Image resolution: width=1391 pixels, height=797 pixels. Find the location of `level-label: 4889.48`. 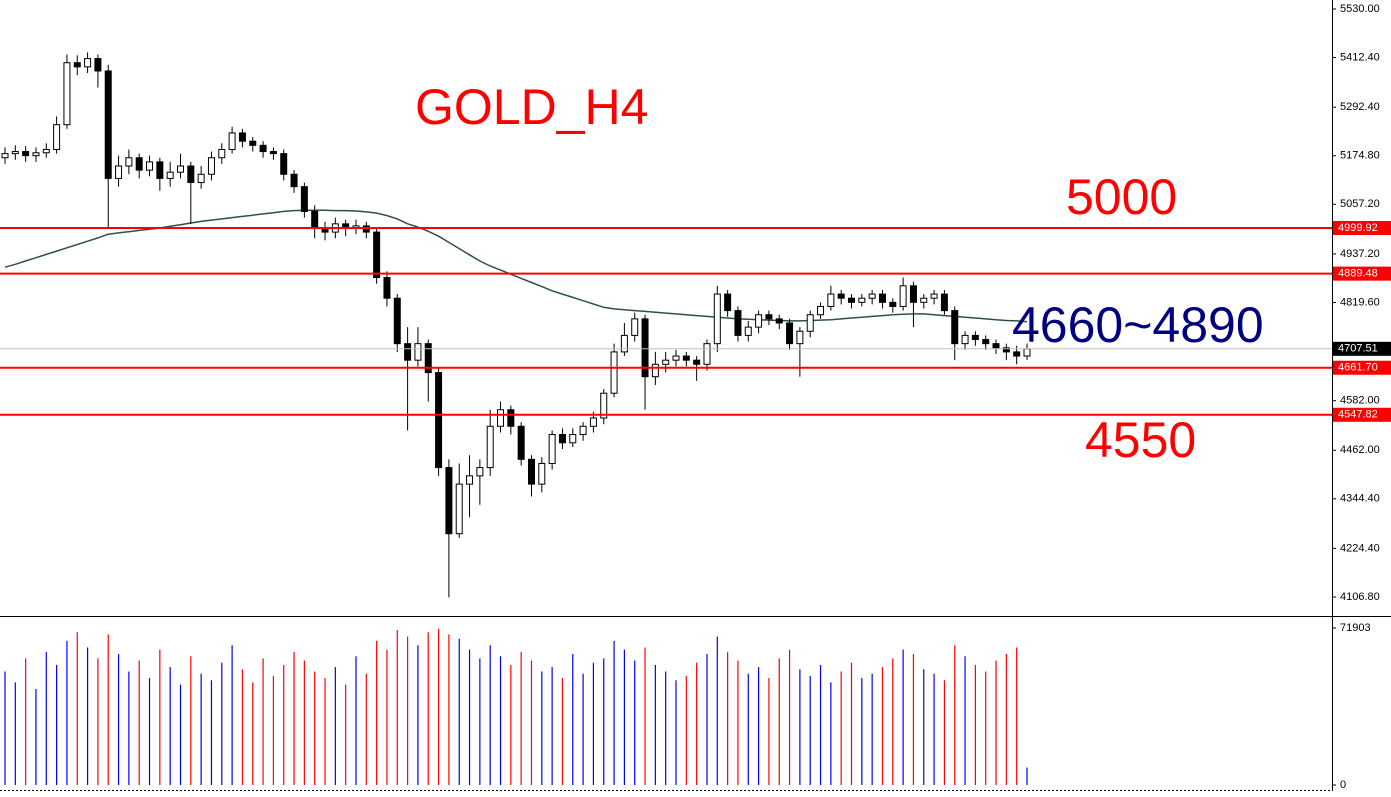

level-label: 4889.48 is located at coordinates (1358, 274).